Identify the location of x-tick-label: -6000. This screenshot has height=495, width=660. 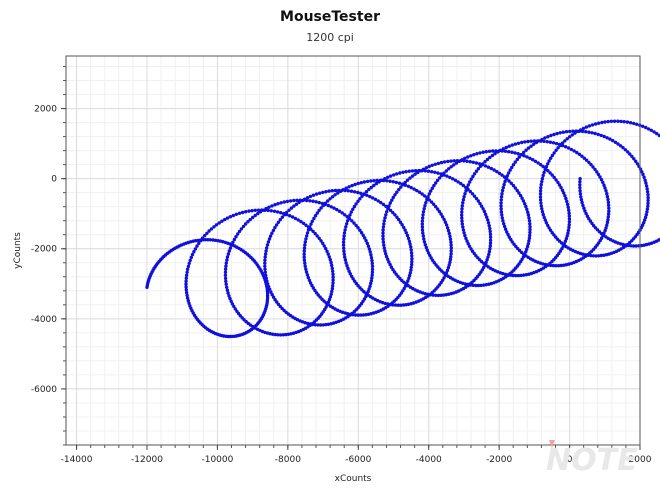
(358, 460).